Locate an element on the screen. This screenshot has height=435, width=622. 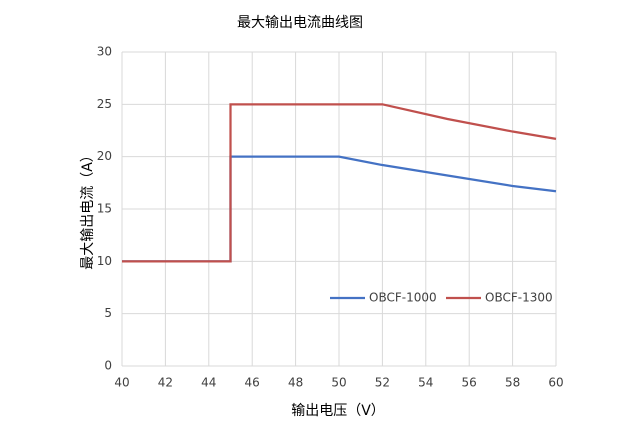
y-tick-label: 0 is located at coordinates (108, 366).